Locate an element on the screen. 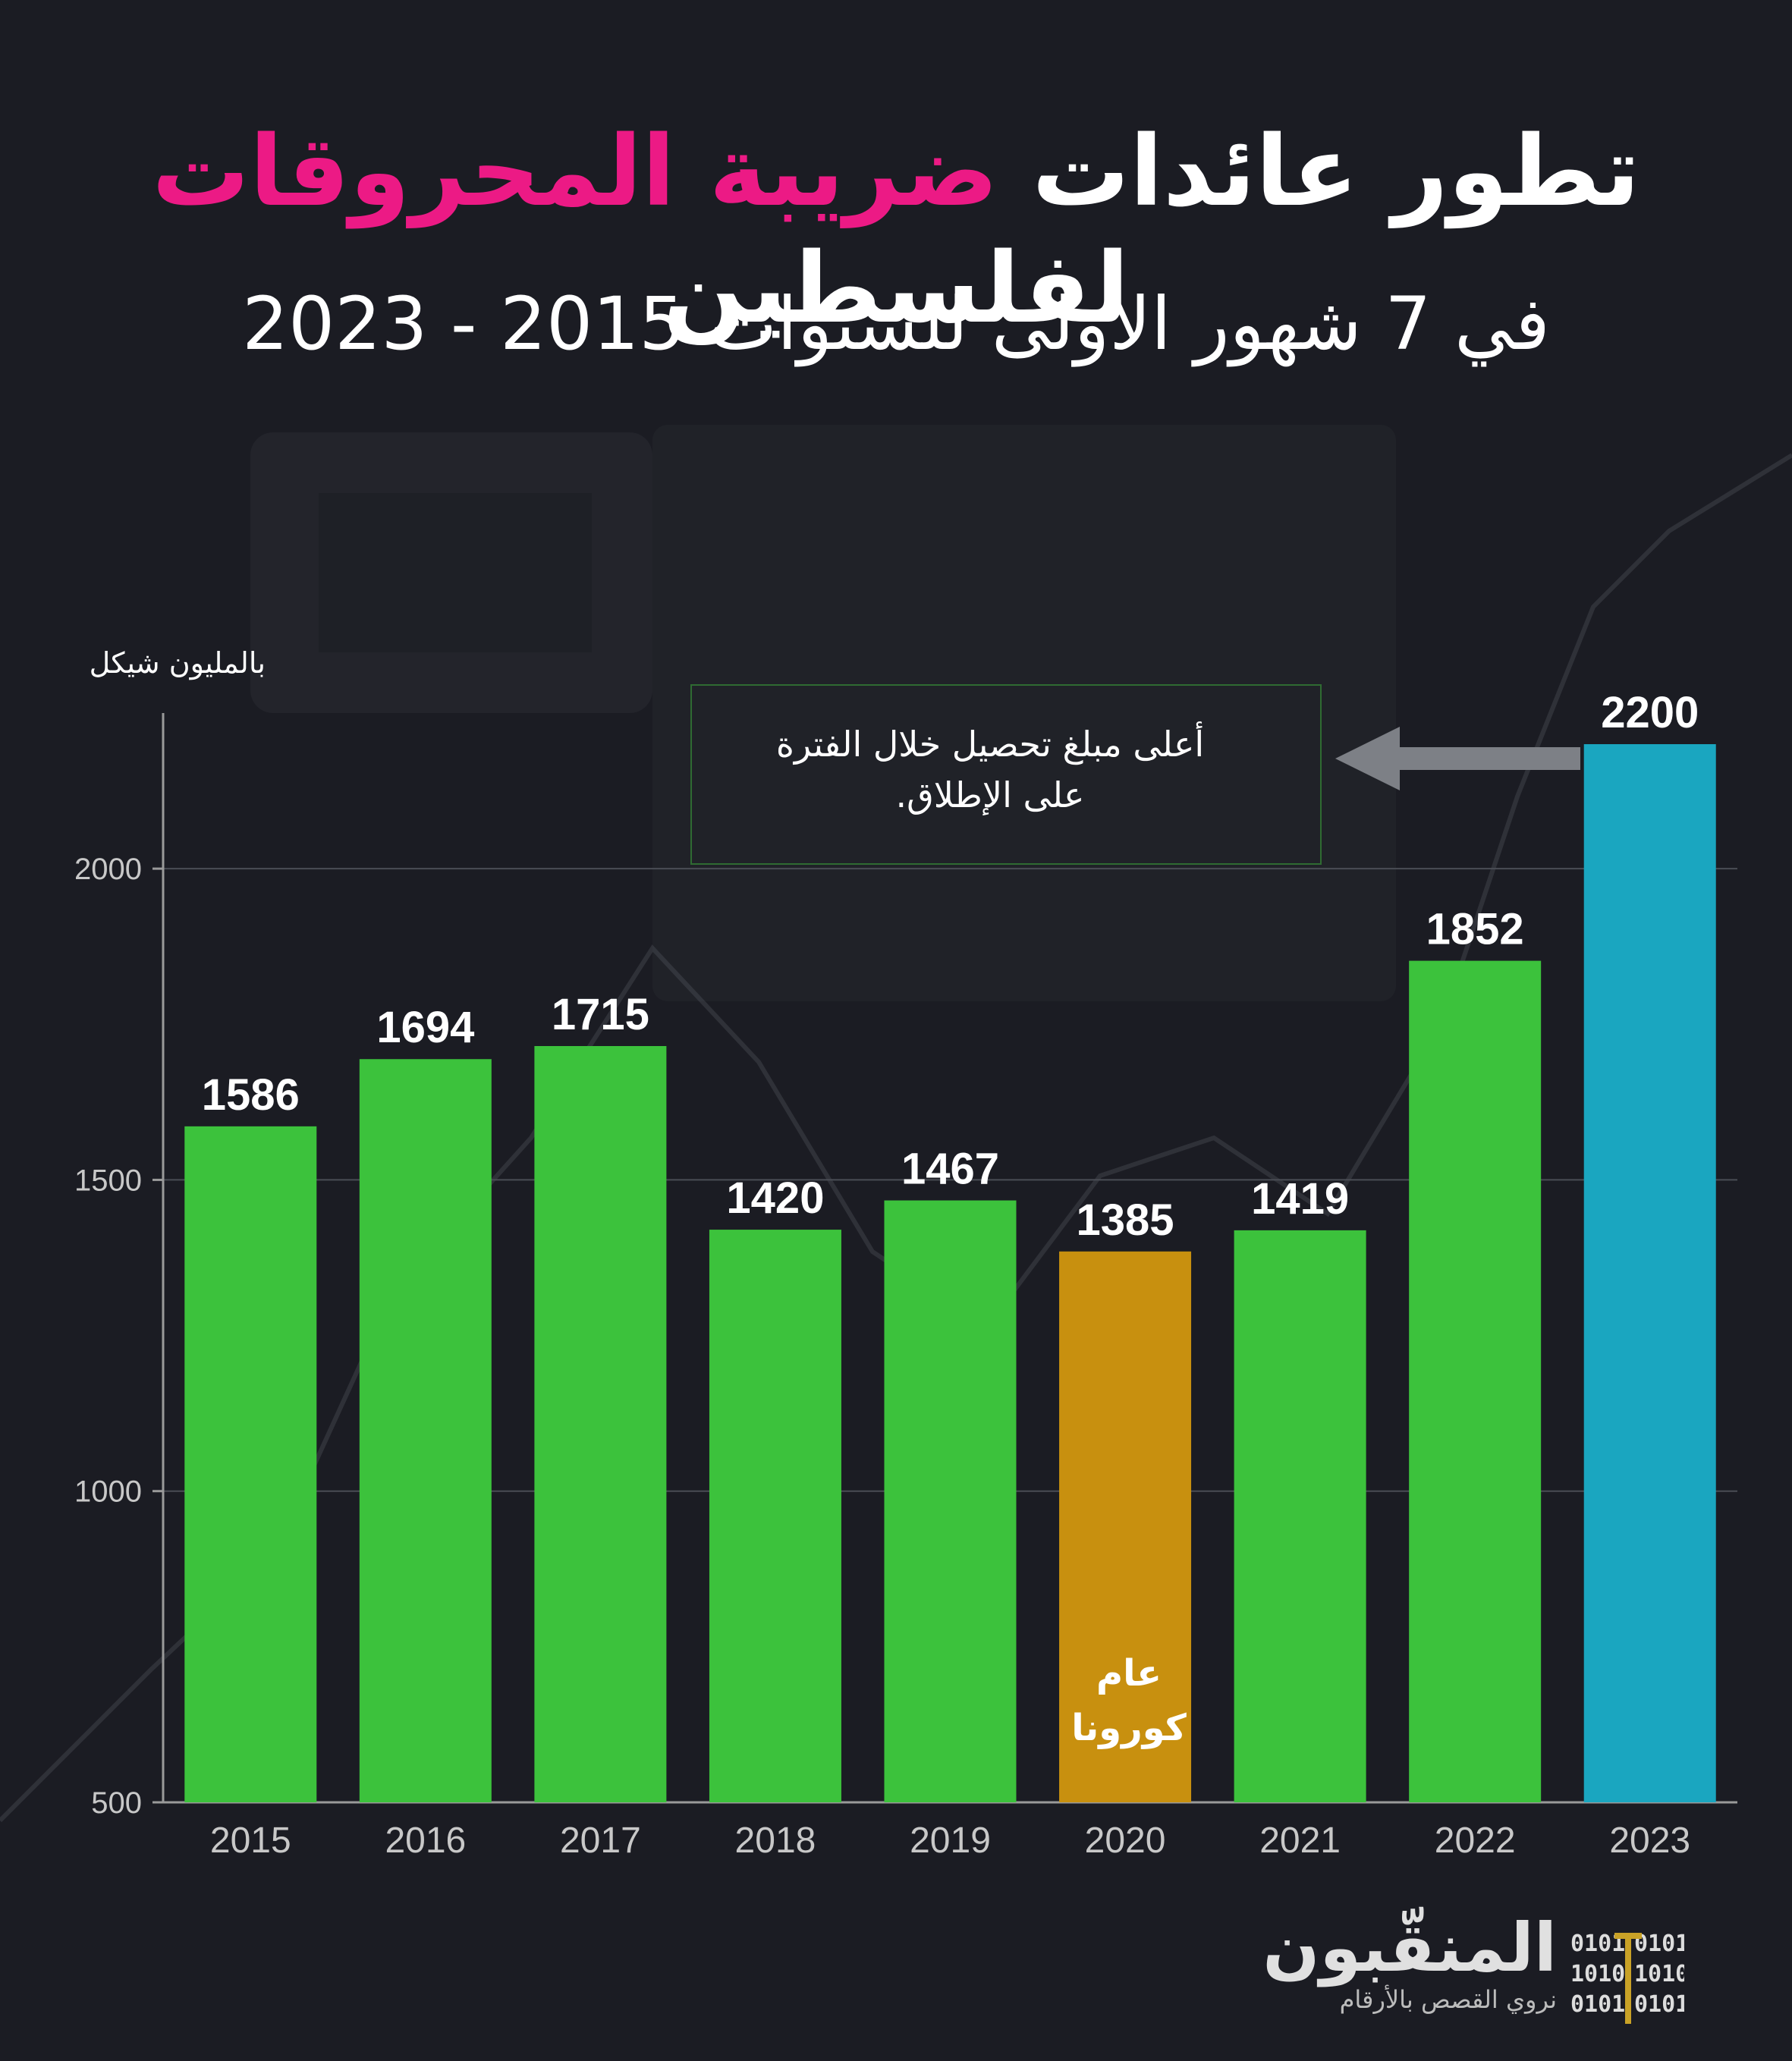  title-after: لفلسطين is located at coordinates (896, 288).